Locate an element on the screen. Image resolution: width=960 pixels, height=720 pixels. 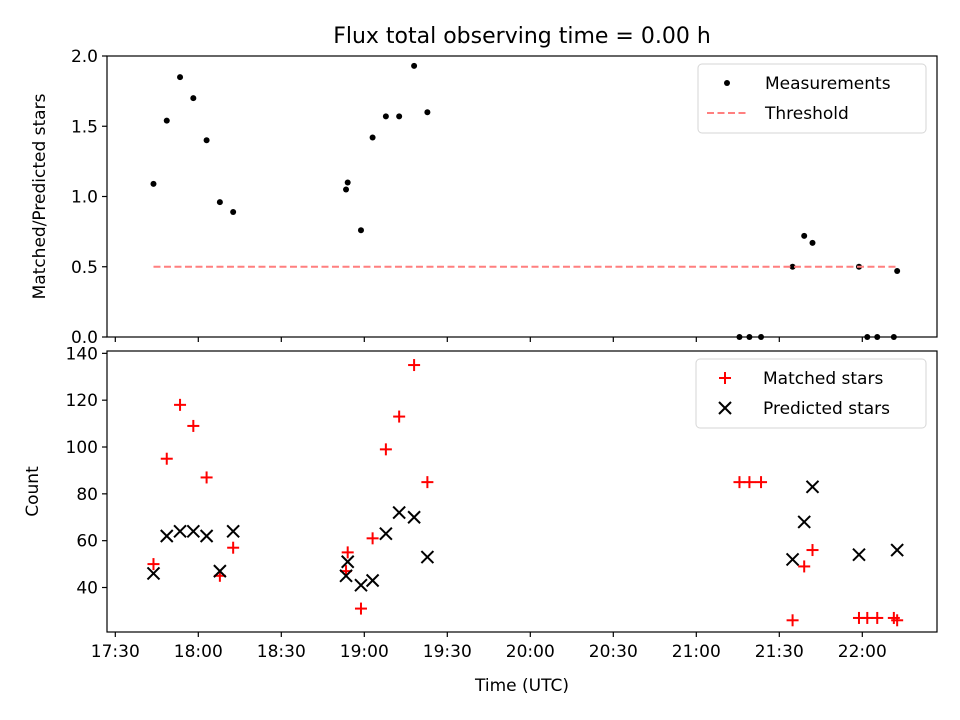
legend-marker-predicted is located at coordinates (725, 408).